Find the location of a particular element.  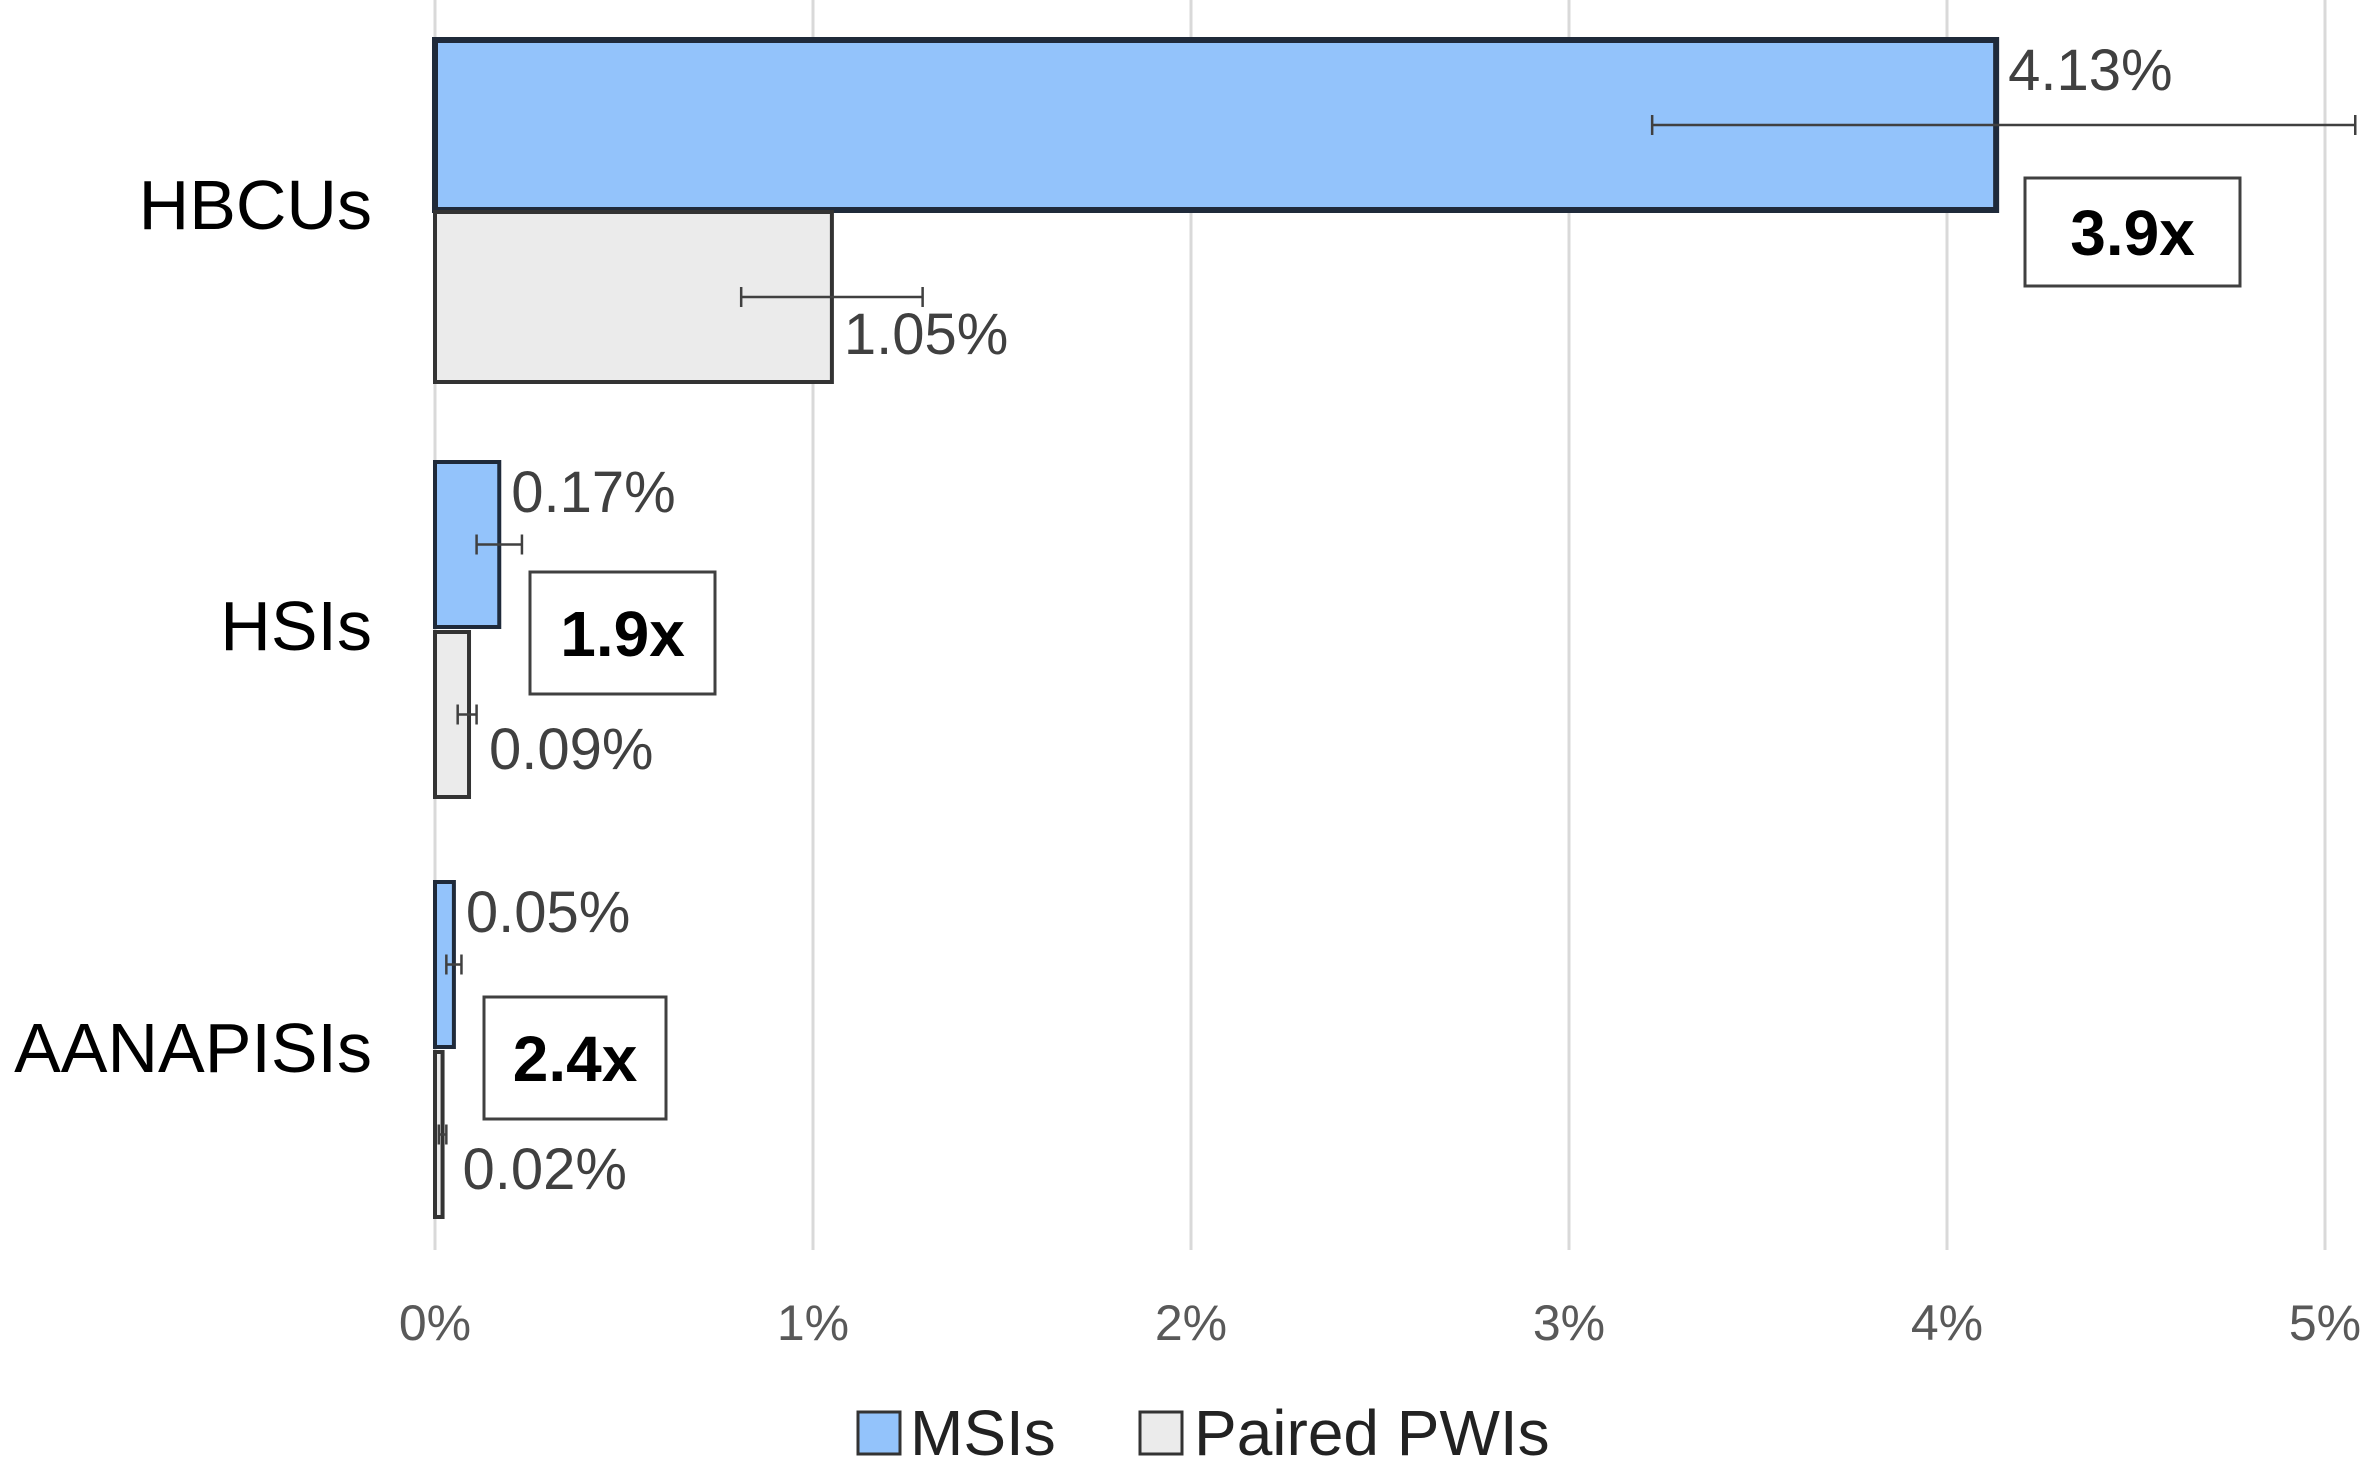

ratio-label-0: 3.9x is located at coordinates (2132, 233).